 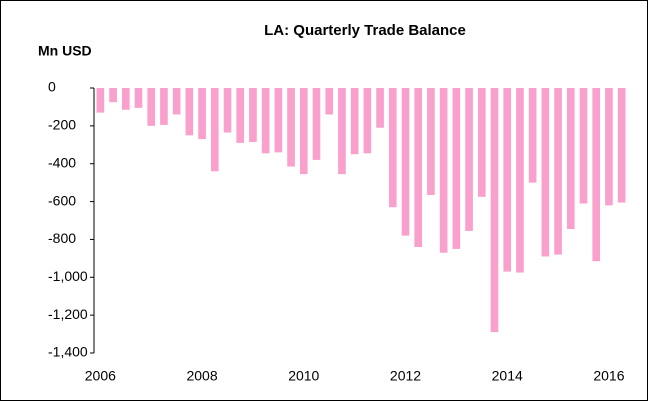 What do you see at coordinates (62, 238) in the screenshot?
I see `y-tick-label: -800` at bounding box center [62, 238].